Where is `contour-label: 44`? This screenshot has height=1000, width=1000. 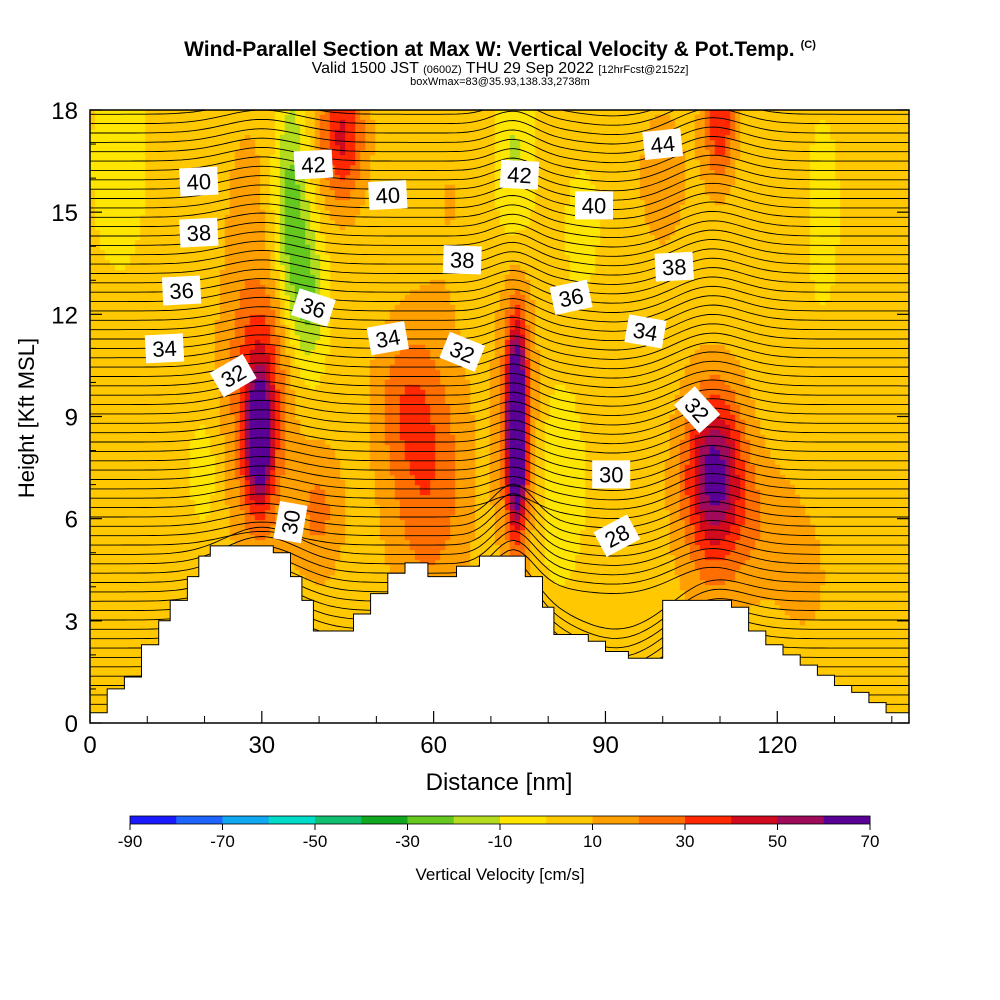 contour-label: 44 is located at coordinates (663, 144).